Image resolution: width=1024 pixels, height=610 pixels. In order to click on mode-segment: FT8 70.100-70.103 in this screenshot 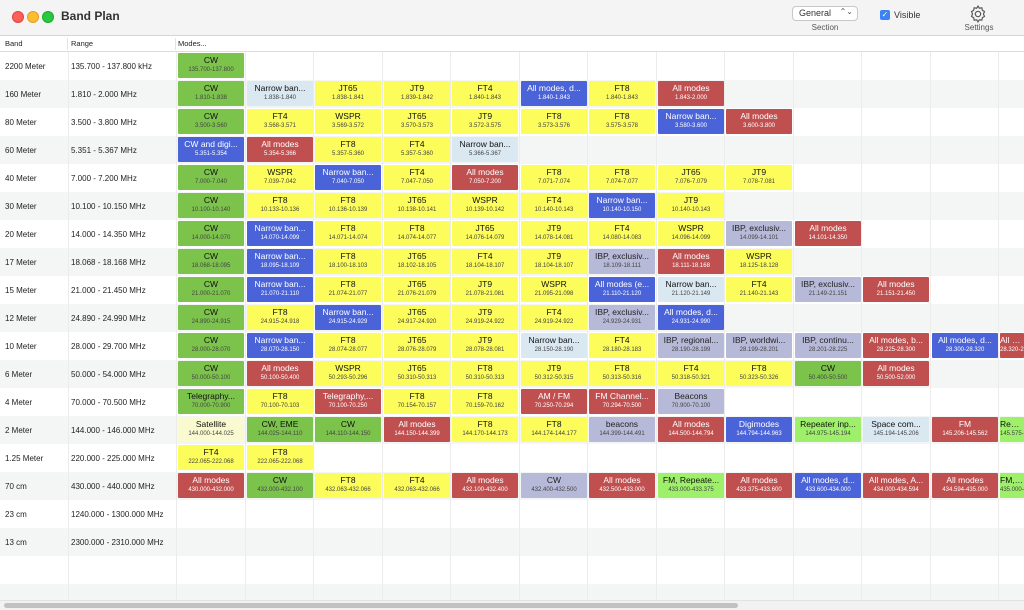, I will do `click(280, 401)`.